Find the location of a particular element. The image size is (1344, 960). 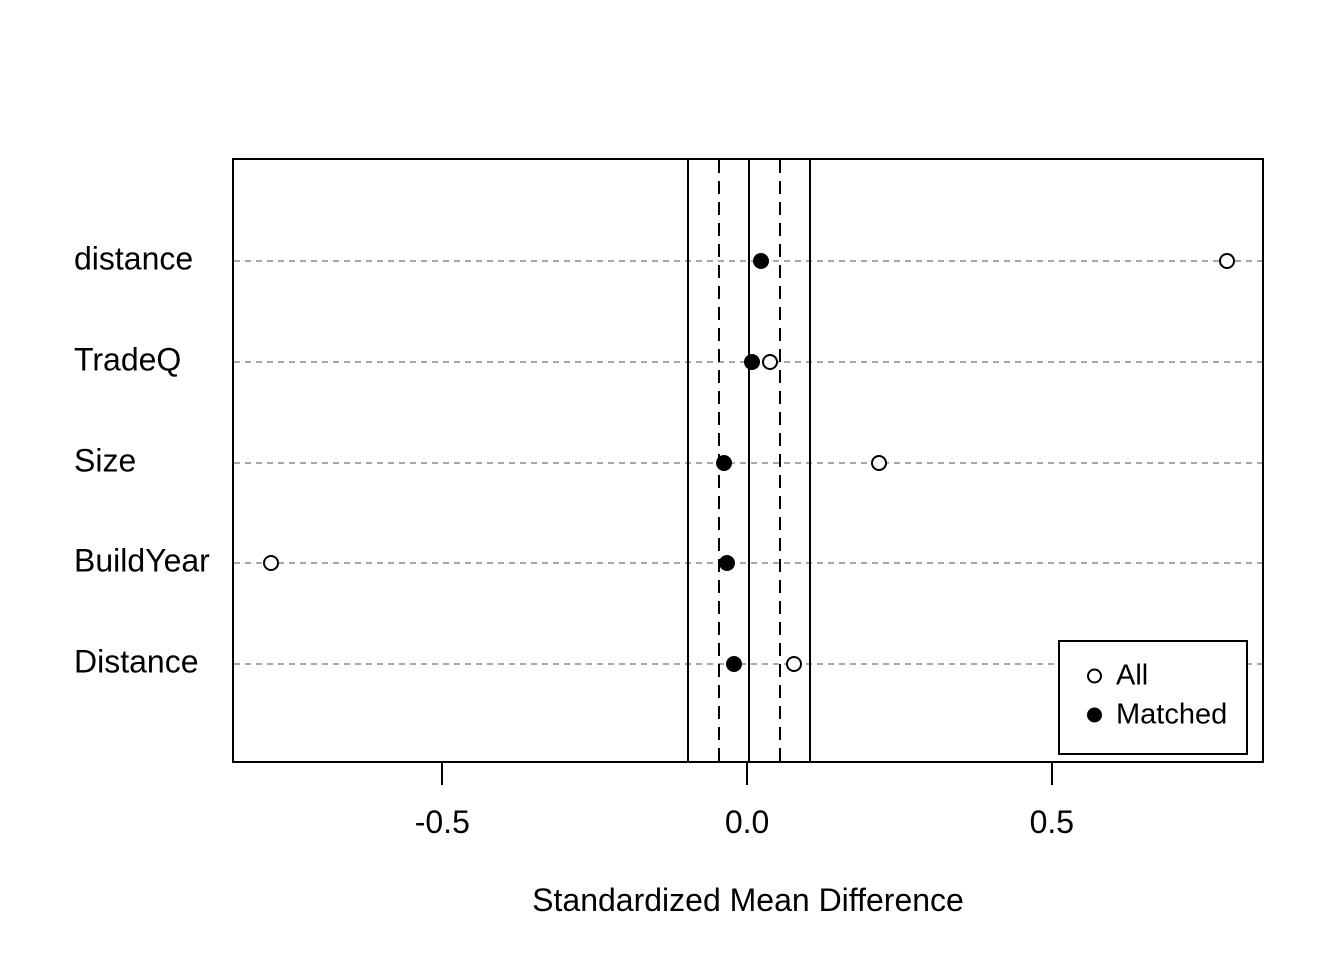

y-axis-label-distance: Distance is located at coordinates (136, 661).